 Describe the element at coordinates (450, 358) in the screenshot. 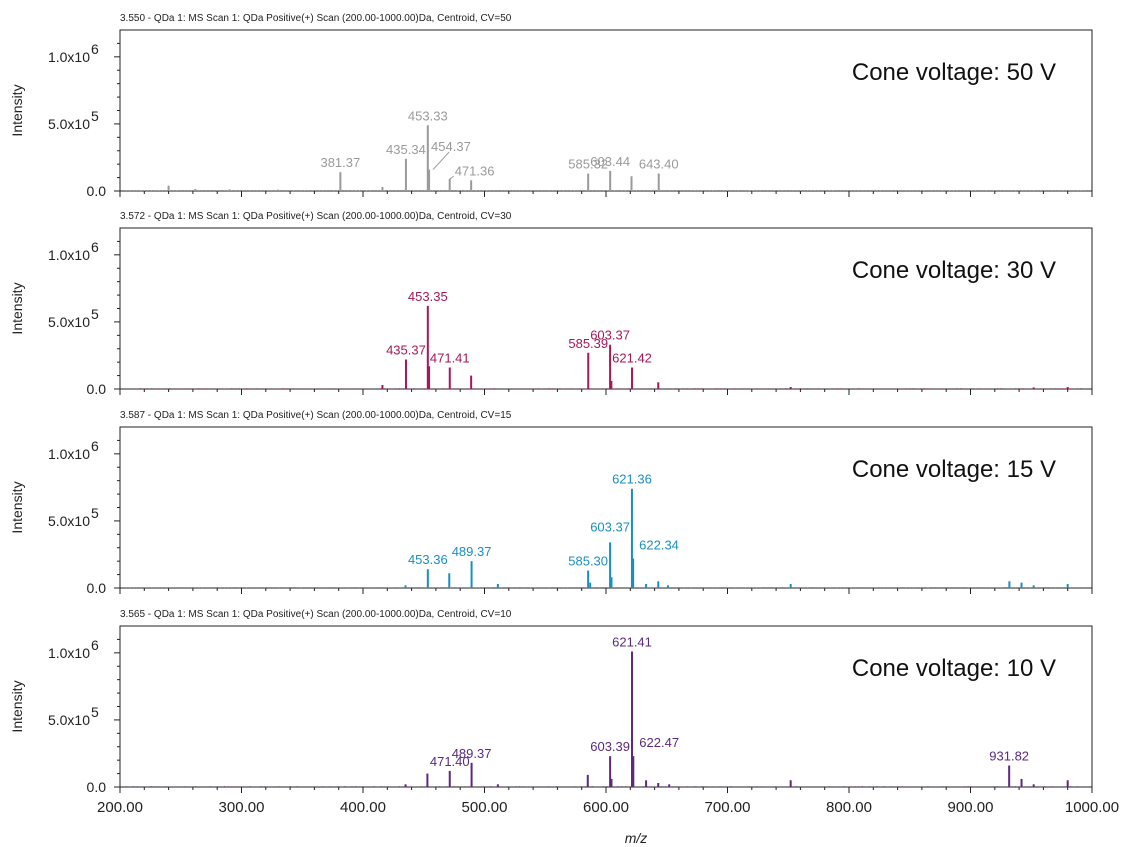

I see `peak-label: 471.41` at that location.